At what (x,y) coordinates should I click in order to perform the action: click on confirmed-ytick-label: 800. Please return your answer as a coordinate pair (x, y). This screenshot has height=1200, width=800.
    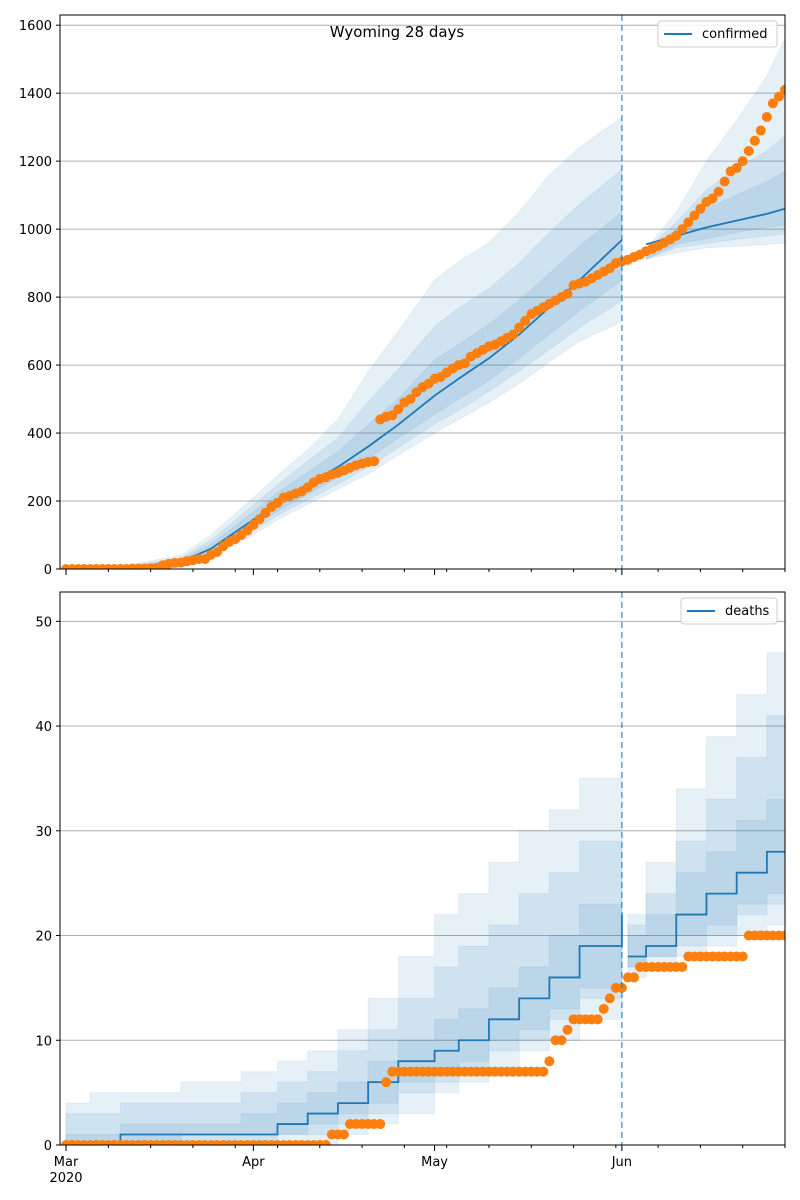
    Looking at the image, I should click on (39, 298).